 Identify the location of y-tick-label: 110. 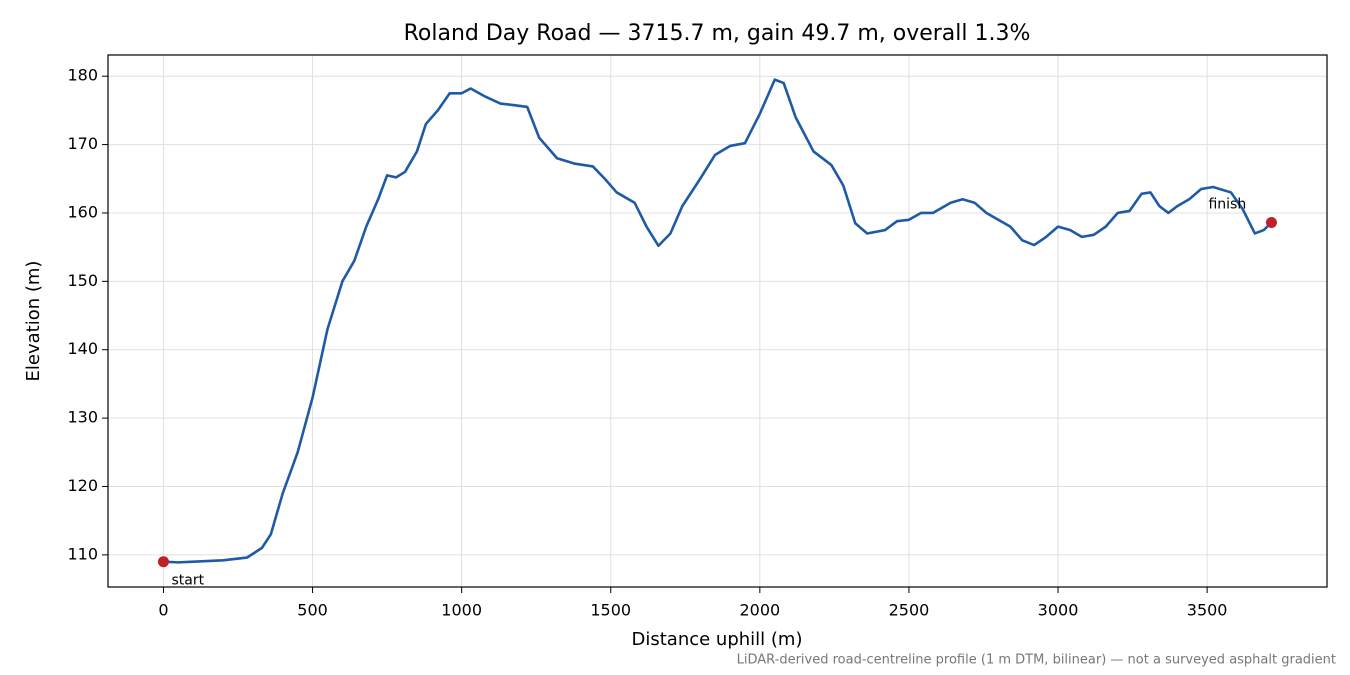
(82, 553).